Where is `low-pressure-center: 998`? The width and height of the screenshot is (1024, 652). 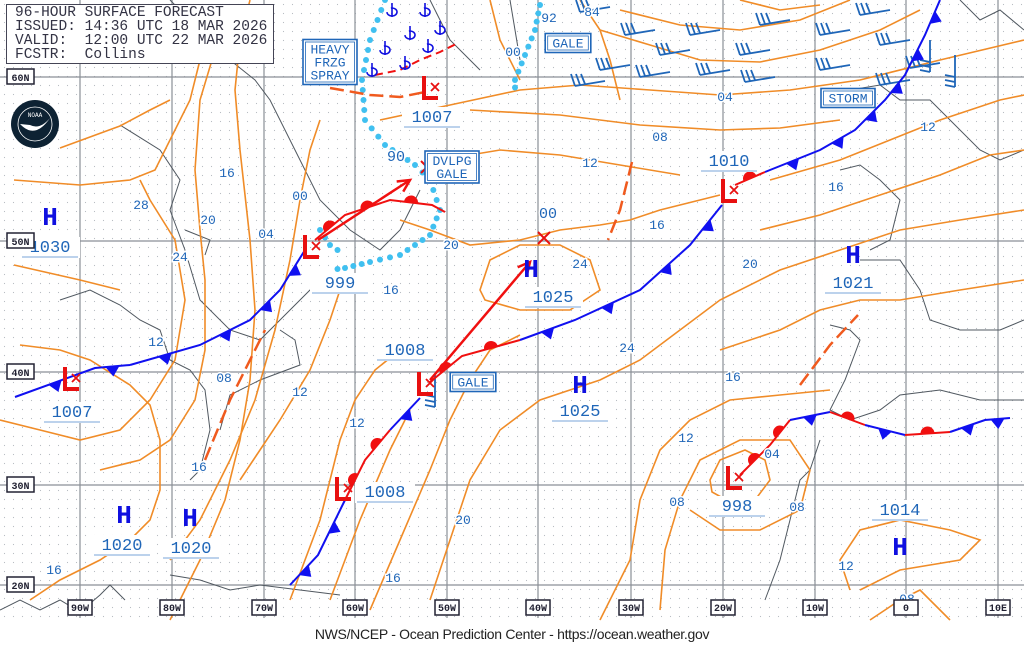 low-pressure-center: 998 is located at coordinates (737, 492).